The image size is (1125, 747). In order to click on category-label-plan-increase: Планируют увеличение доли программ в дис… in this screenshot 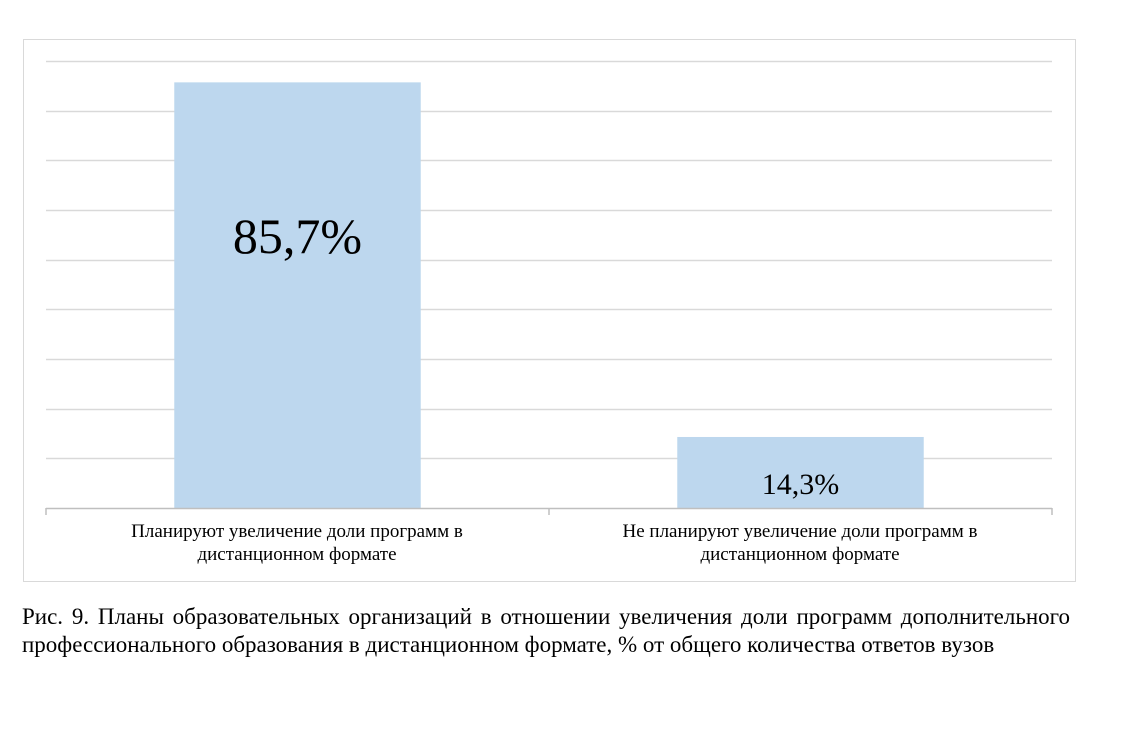, I will do `click(297, 543)`.